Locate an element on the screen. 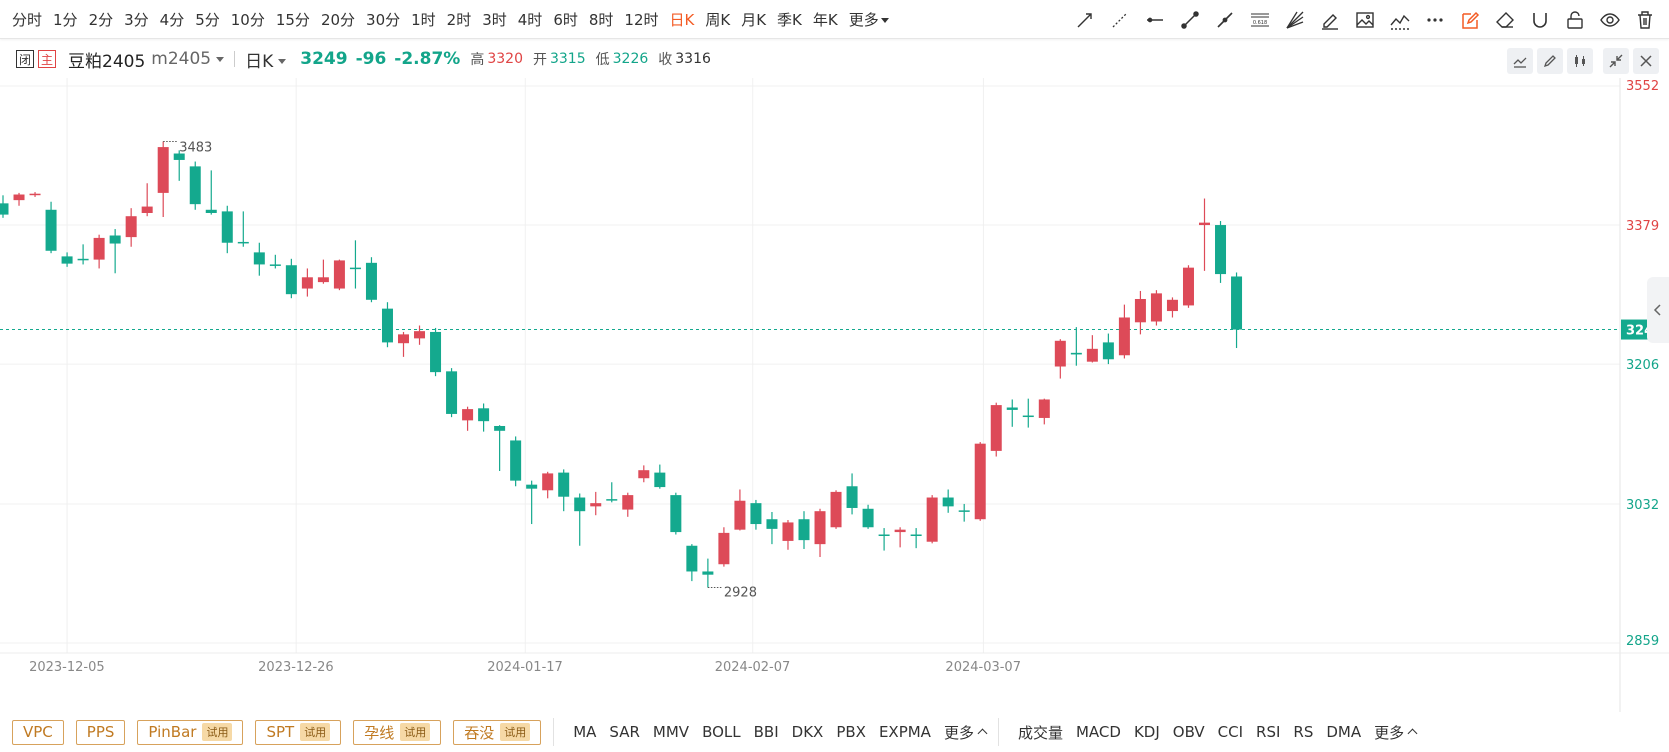 This screenshot has height=752, width=1669. side-panel-toggle is located at coordinates (1658, 310).